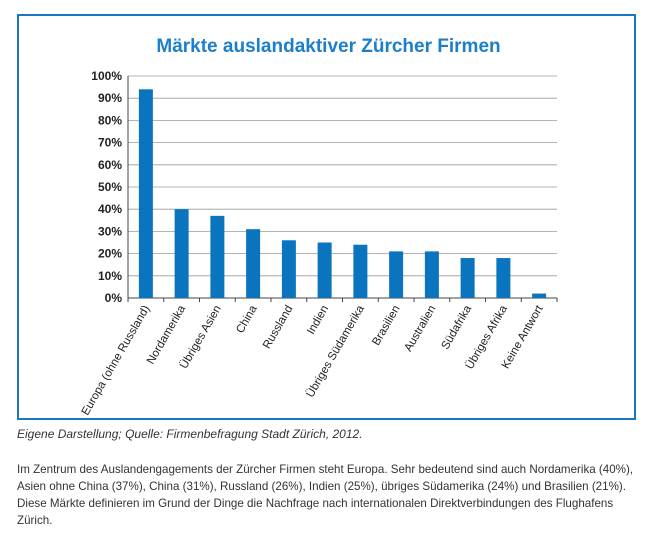 This screenshot has width=659, height=542. Describe the element at coordinates (110, 143) in the screenshot. I see `y-tick-label: 70%` at that location.